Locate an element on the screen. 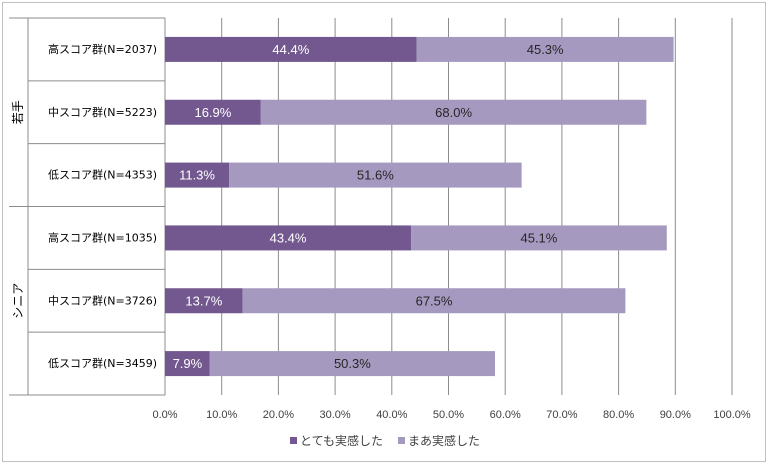 This screenshot has width=770, height=466. data-label: 45.1% is located at coordinates (538, 237).